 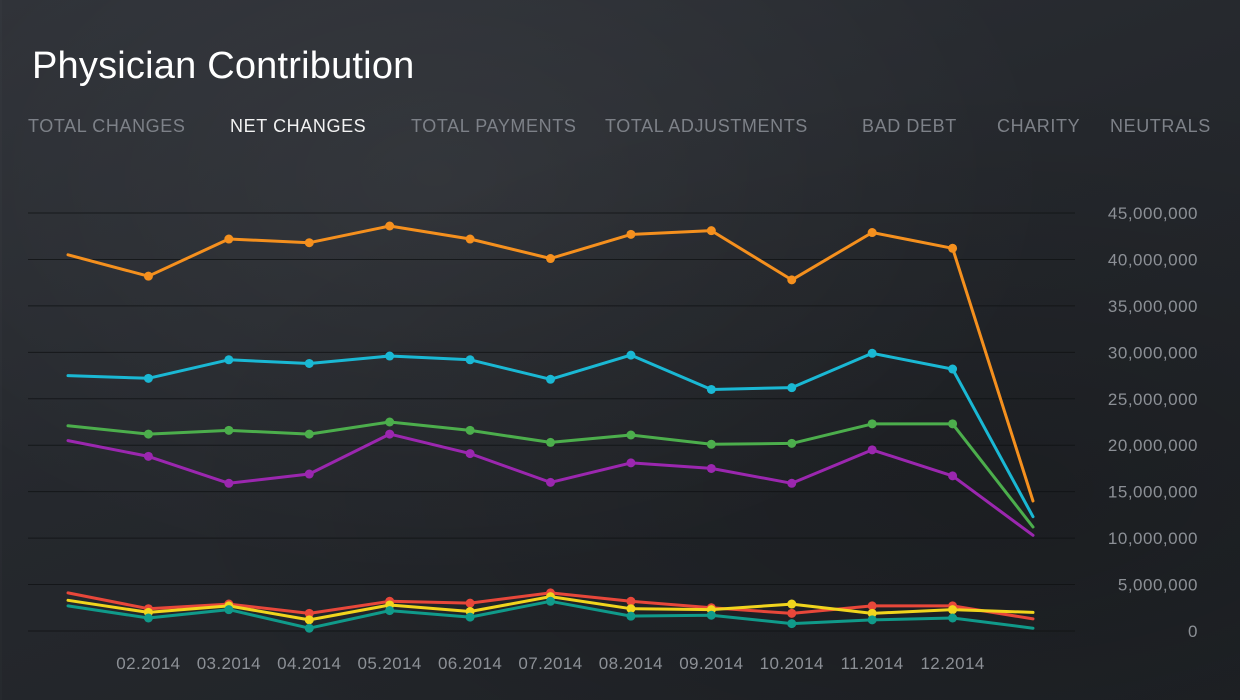 I want to click on x-tick-label: 06.2014, so click(x=470, y=663).